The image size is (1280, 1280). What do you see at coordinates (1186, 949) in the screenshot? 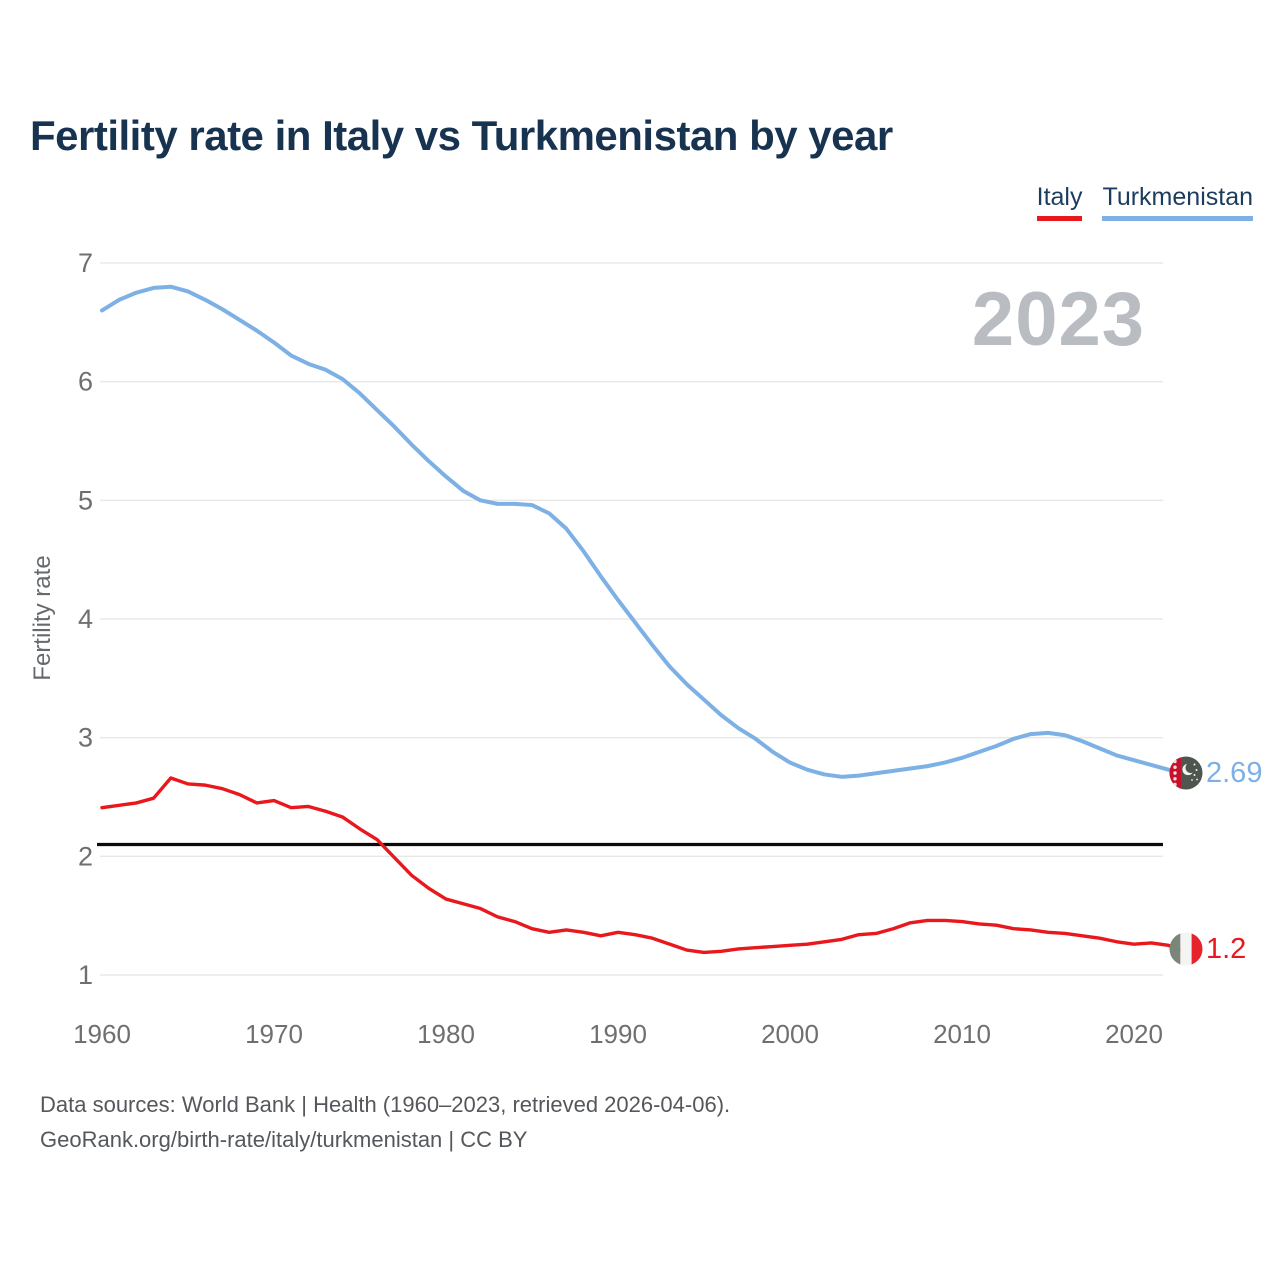
I see `italy-flag-icon` at bounding box center [1186, 949].